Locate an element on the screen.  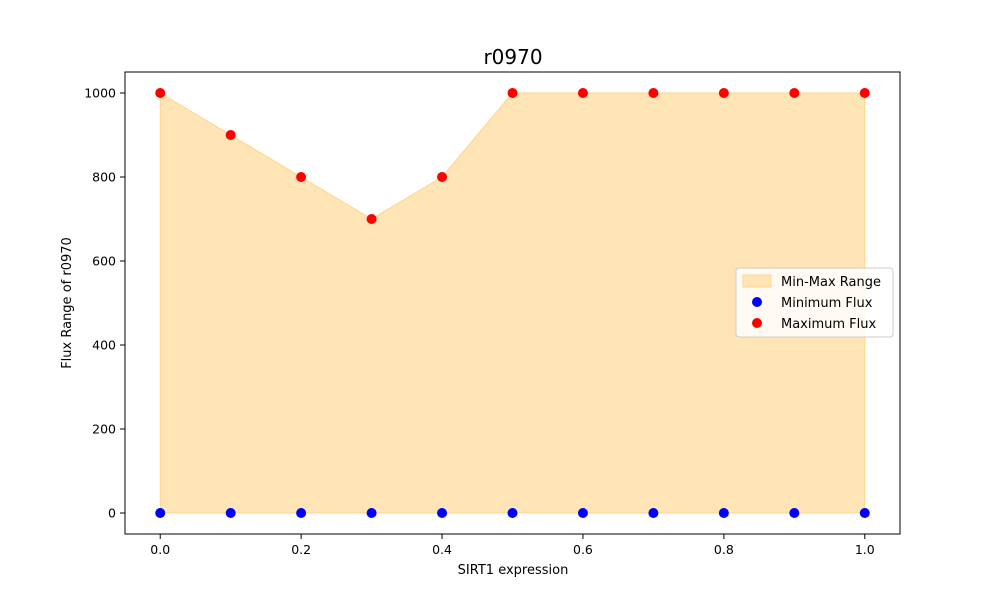
legend-swatch-min-max-range is located at coordinates (757, 281).